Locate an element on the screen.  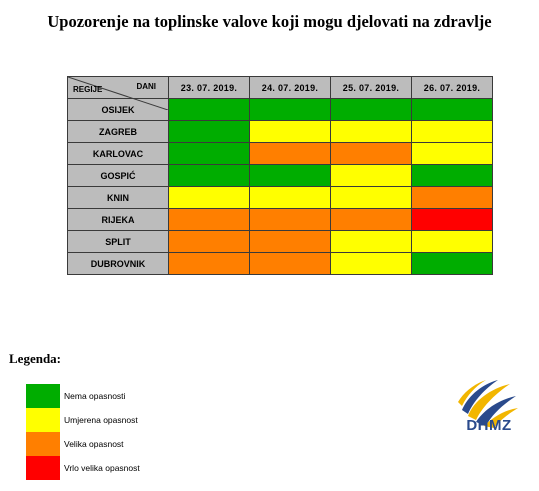
legend-item: Umjerena opasnost is located at coordinates (83, 420).